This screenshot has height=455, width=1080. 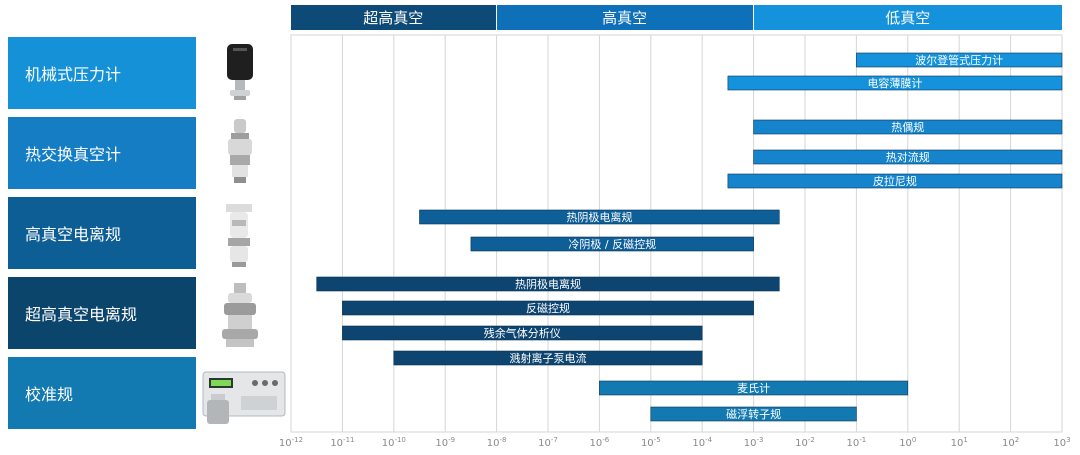 I want to click on range-bar-label: 麦氏计, so click(x=753, y=388).